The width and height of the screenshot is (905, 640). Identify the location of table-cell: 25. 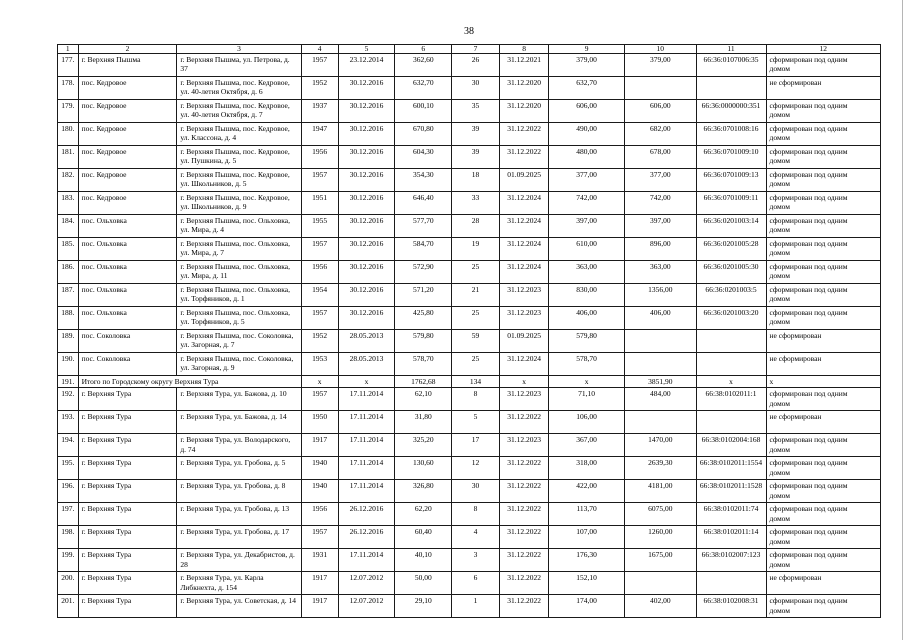
(475, 318).